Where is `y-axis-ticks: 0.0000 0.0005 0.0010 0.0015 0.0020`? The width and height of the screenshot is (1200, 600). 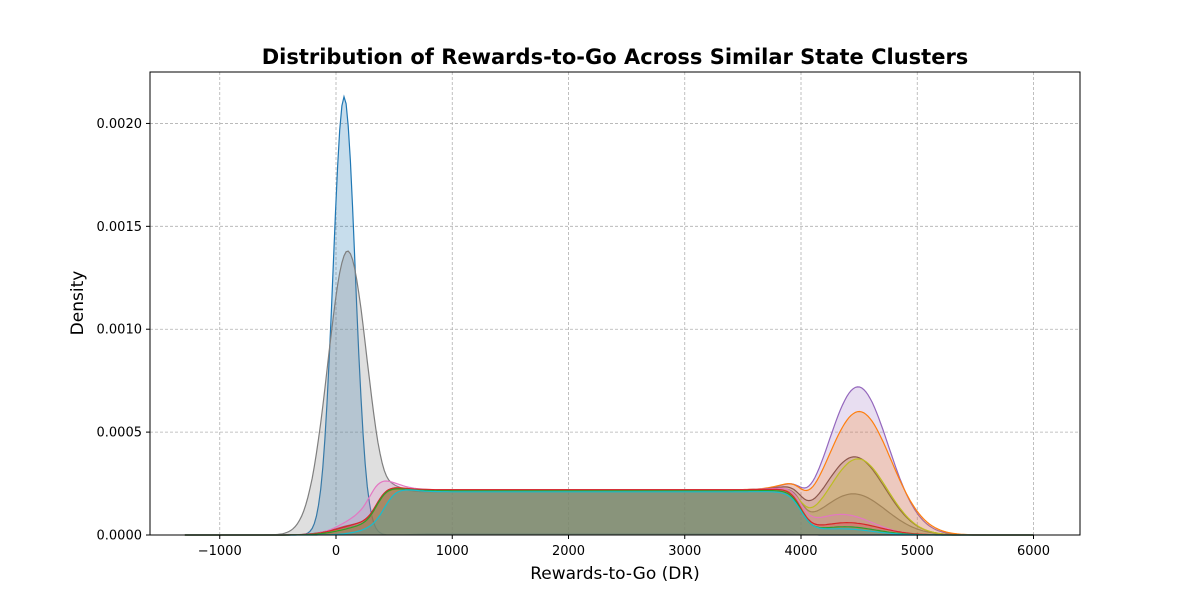
y-axis-ticks: 0.0000 0.0005 0.0010 0.0015 0.0020 is located at coordinates (123, 330).